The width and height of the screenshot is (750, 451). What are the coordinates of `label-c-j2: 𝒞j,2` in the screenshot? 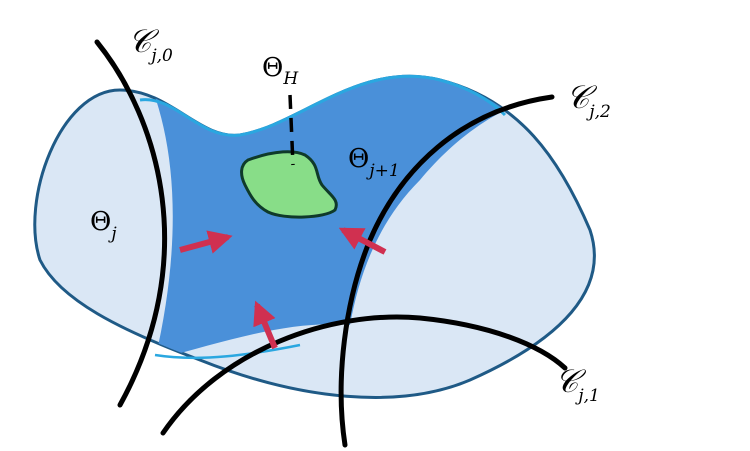 It's located at (588, 100).